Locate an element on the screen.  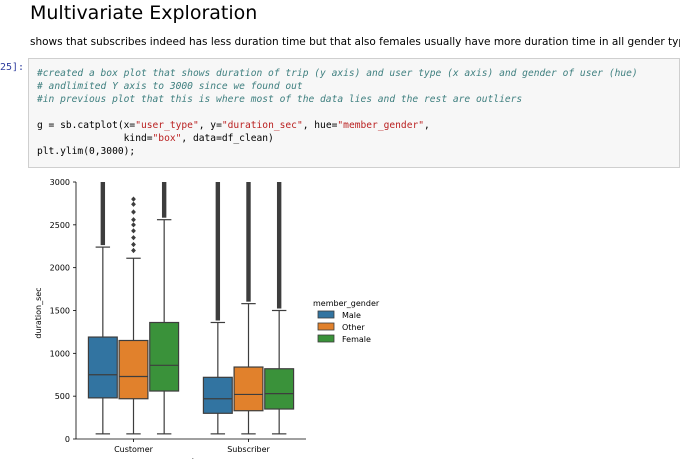
y-tick-label: 1500 is located at coordinates (60, 311).